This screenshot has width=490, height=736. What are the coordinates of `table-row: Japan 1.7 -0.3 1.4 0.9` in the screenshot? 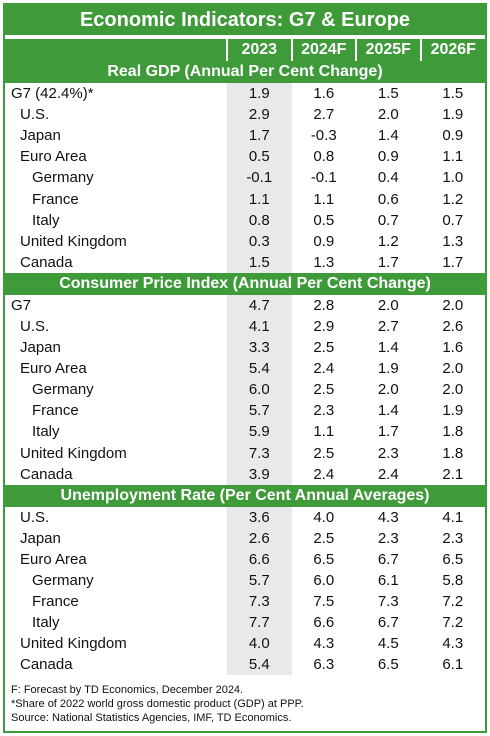 It's located at (245, 136).